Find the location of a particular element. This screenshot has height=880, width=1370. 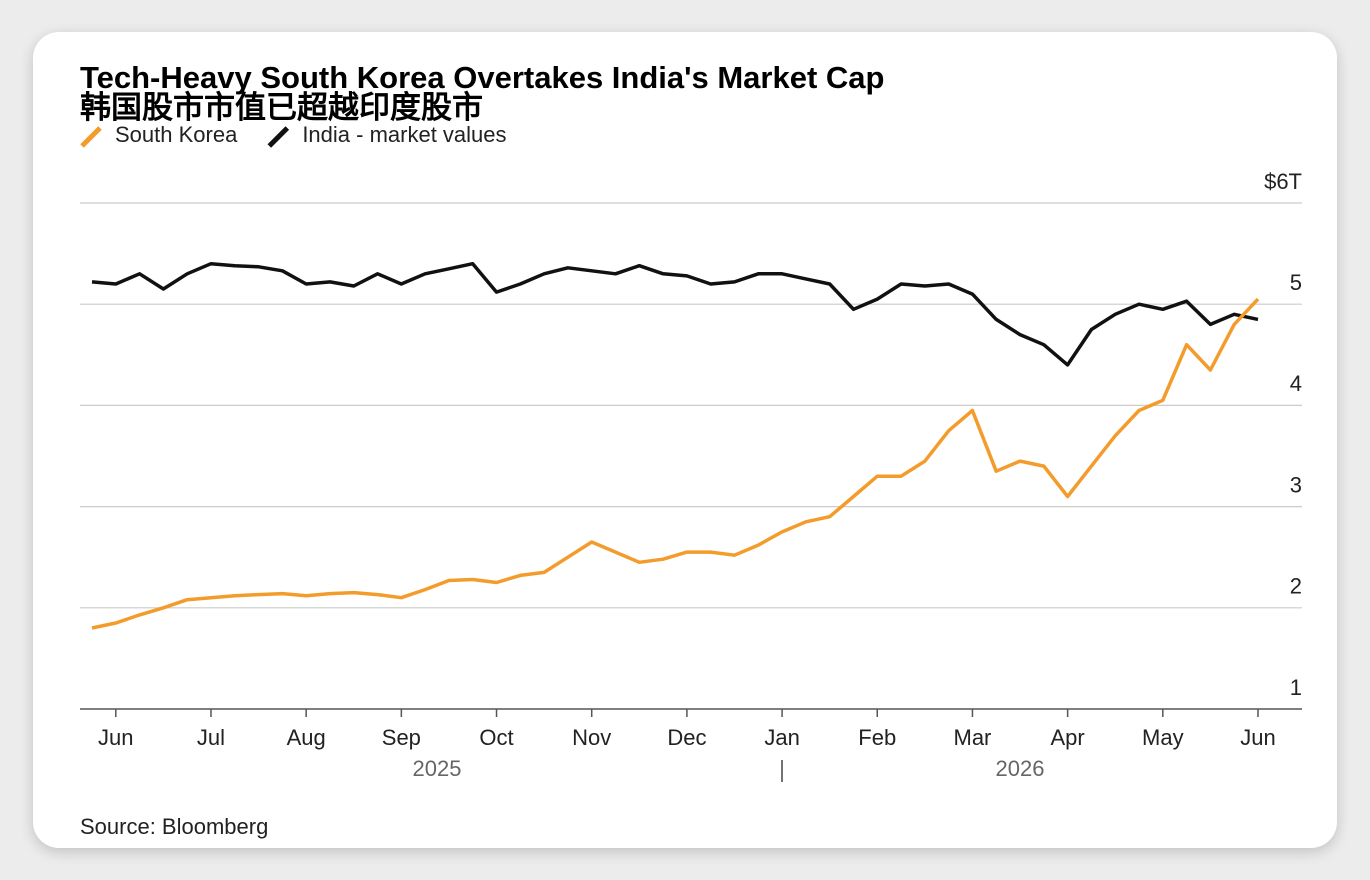

y-tick-label: 3 is located at coordinates (1296, 484).